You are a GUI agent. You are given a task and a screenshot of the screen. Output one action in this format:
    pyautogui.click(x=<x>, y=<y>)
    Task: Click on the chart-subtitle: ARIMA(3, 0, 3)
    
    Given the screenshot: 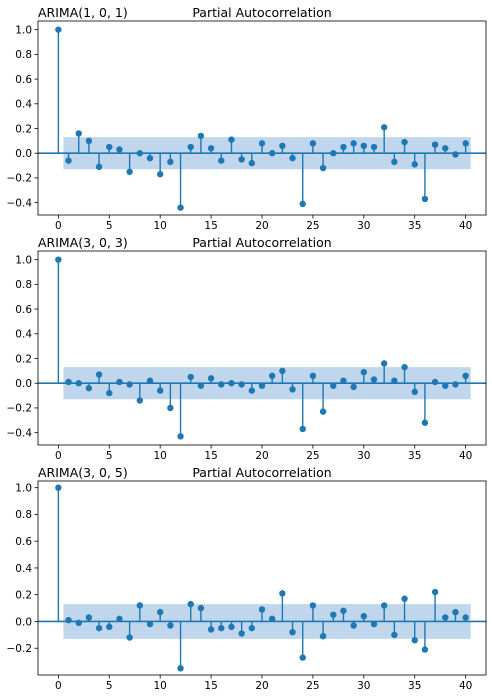 What is the action you would take?
    pyautogui.click(x=83, y=242)
    